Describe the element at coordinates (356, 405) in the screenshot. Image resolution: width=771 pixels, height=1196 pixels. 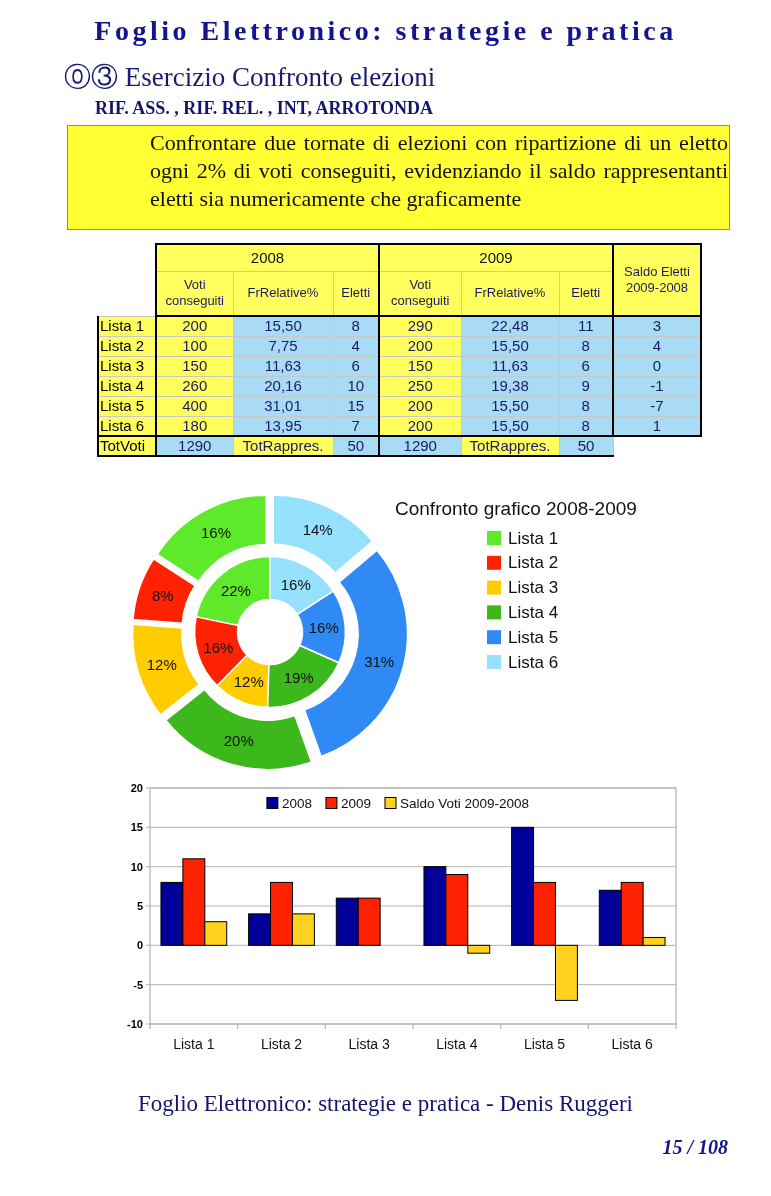
I see `text: 15` at that location.